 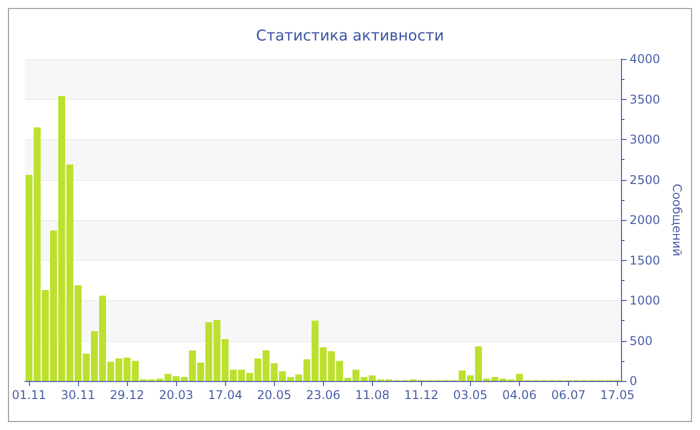 I want to click on y-tick-label: 1500, so click(x=645, y=260).